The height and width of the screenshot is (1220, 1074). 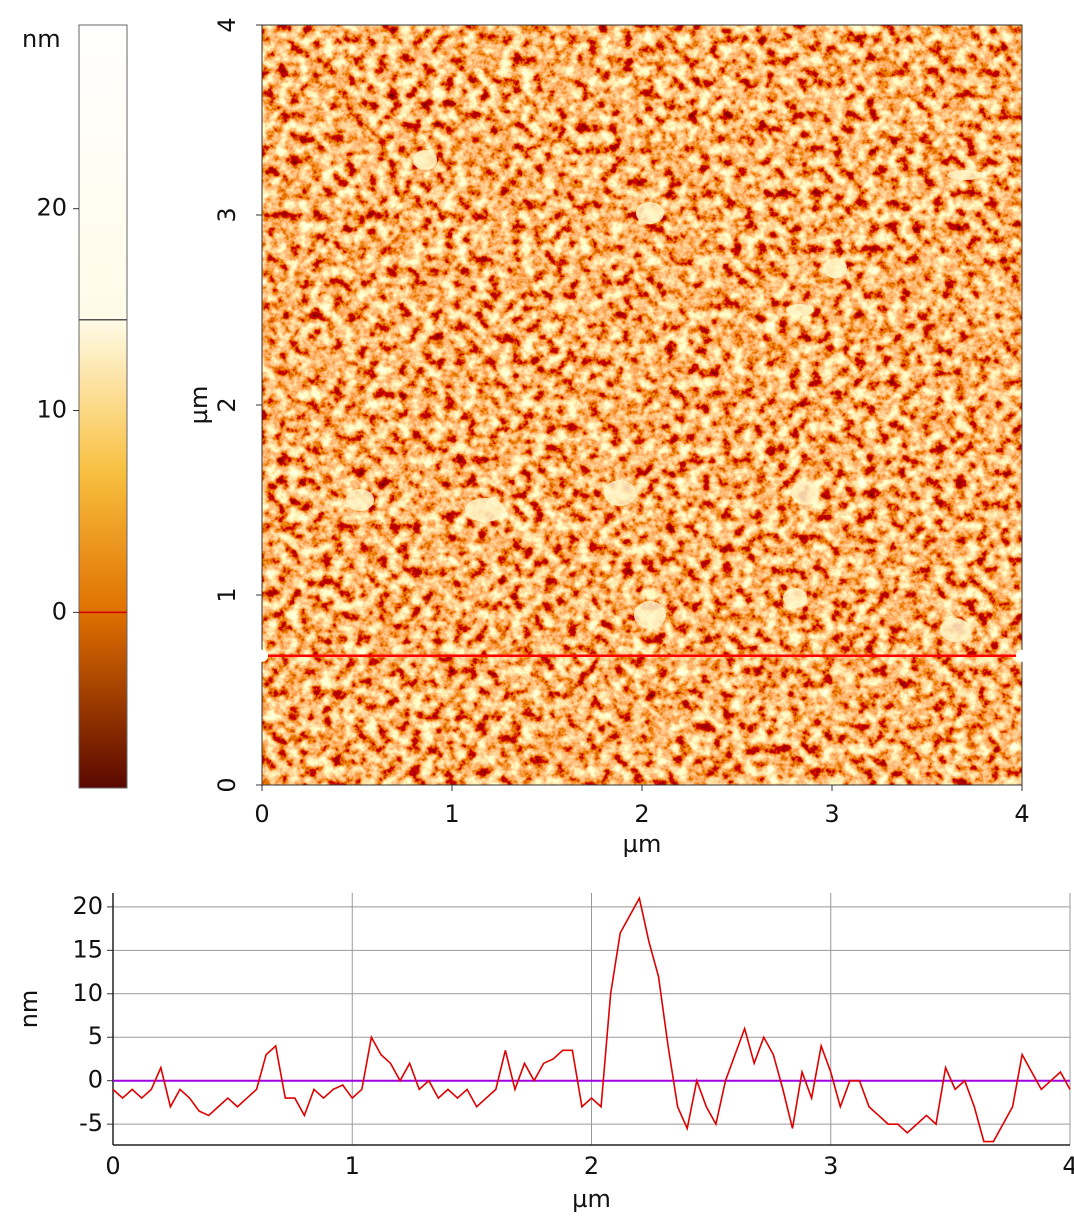 I want to click on y-axis-label: nm, so click(x=29, y=1009).